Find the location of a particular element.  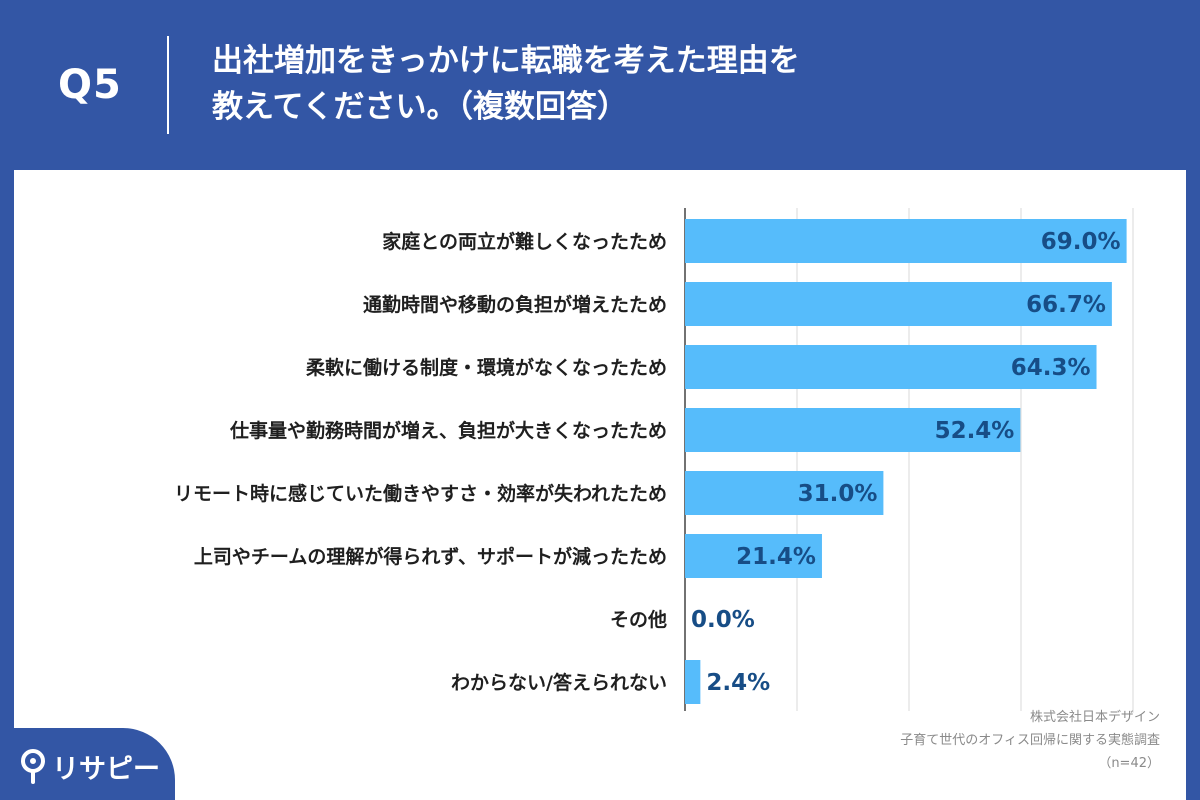

category-label: 仕事量や勤務時間が増え、負担が大きくなったため is located at coordinates (448, 430).